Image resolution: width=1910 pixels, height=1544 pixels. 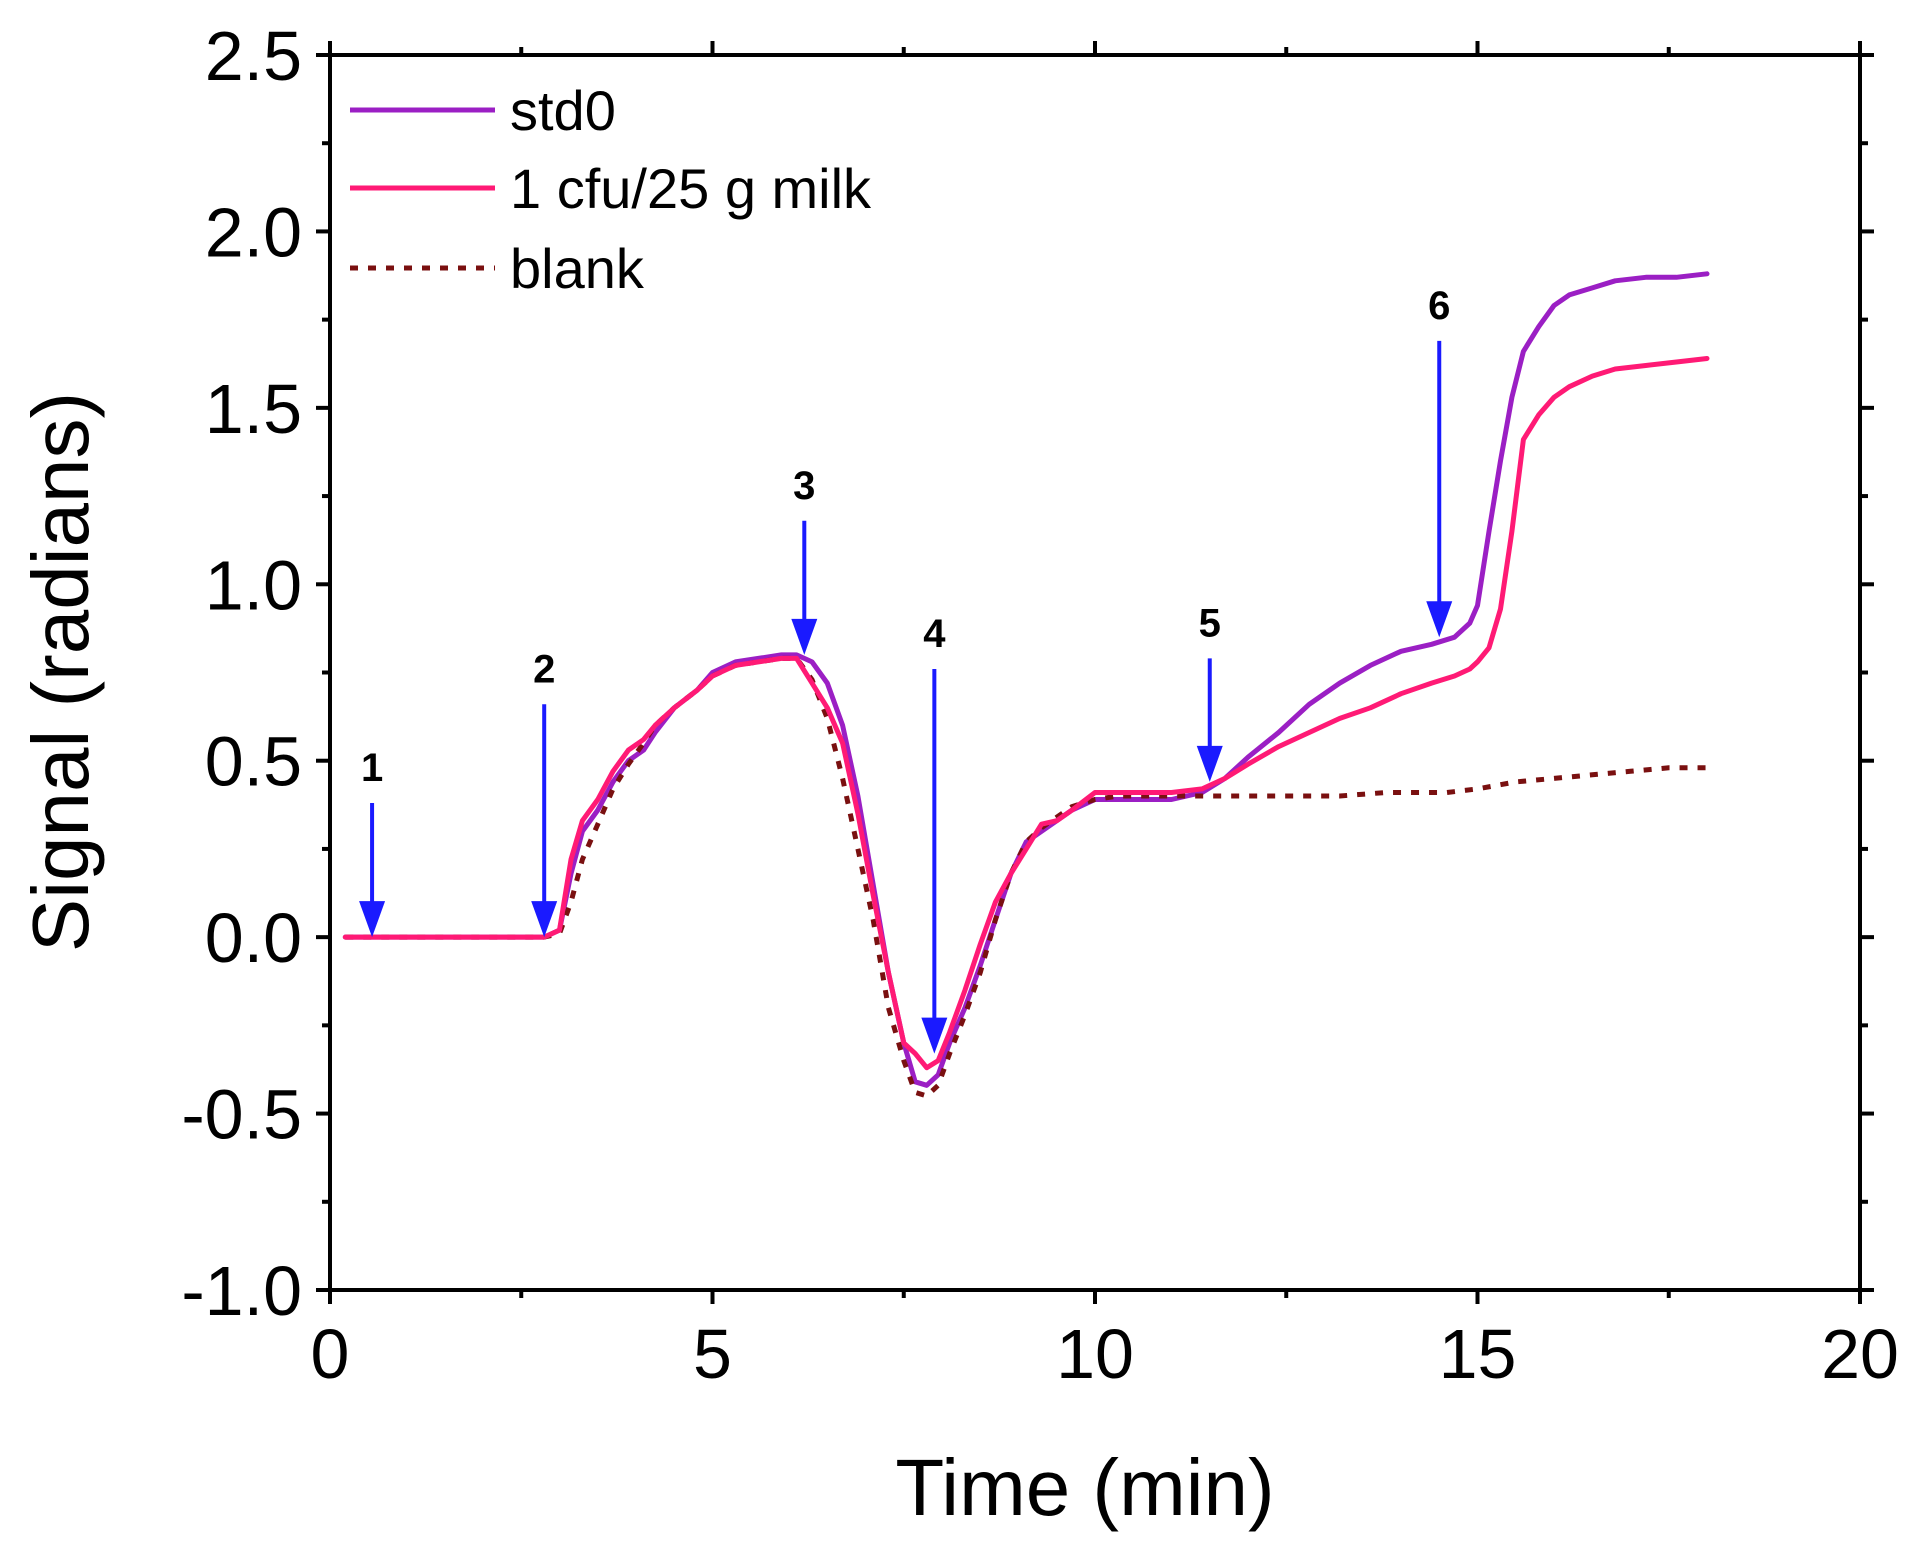 I want to click on legend: std0 1 cfu/25 g milk blank, so click(x=611, y=189).